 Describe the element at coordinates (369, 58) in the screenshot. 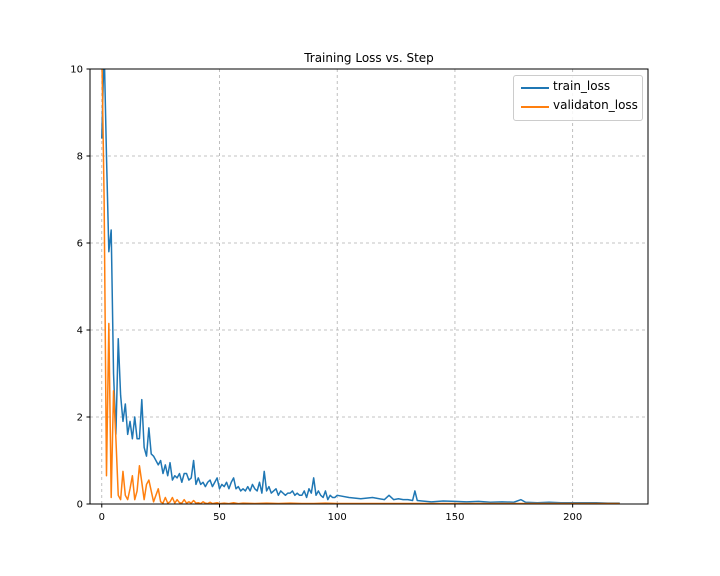

I see `chart-title: Training Loss vs. Step` at that location.